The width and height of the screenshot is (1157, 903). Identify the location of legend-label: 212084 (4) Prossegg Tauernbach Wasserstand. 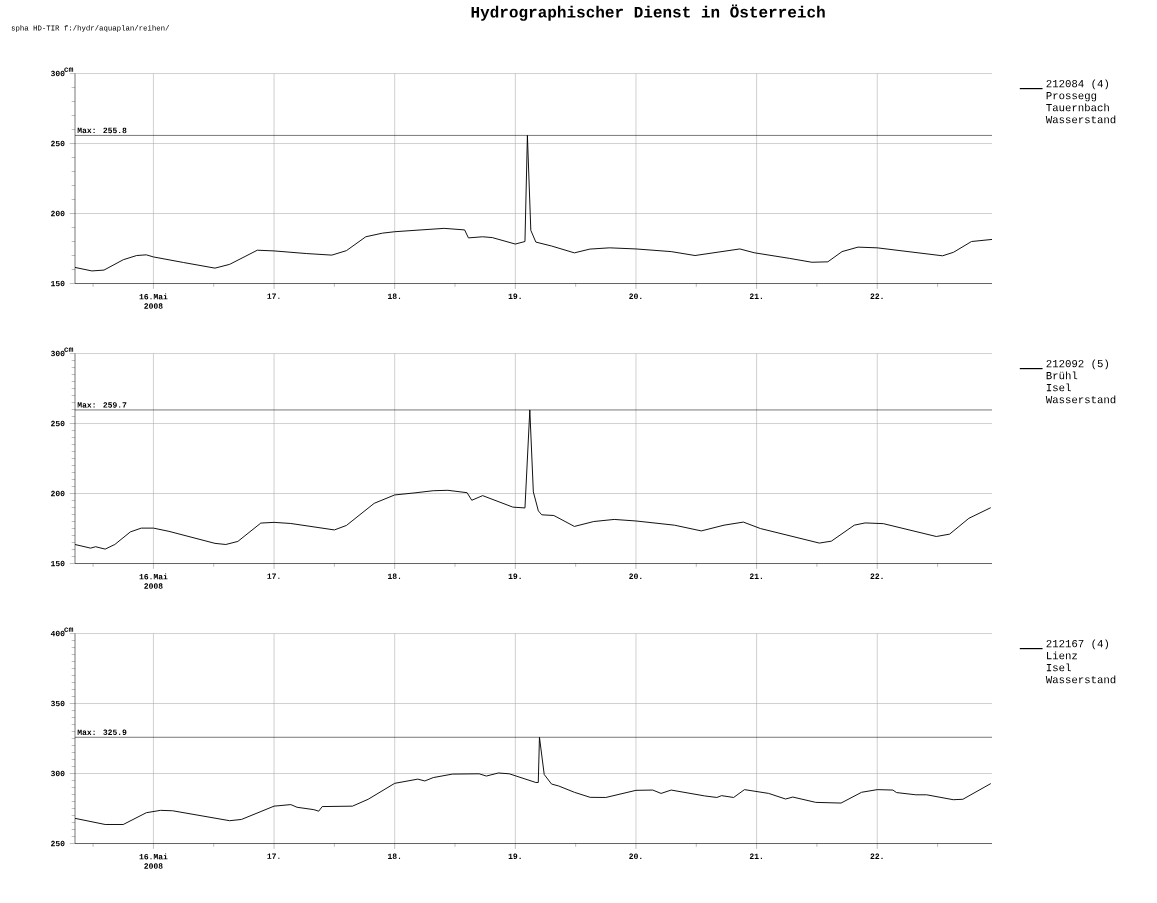
(1080, 101).